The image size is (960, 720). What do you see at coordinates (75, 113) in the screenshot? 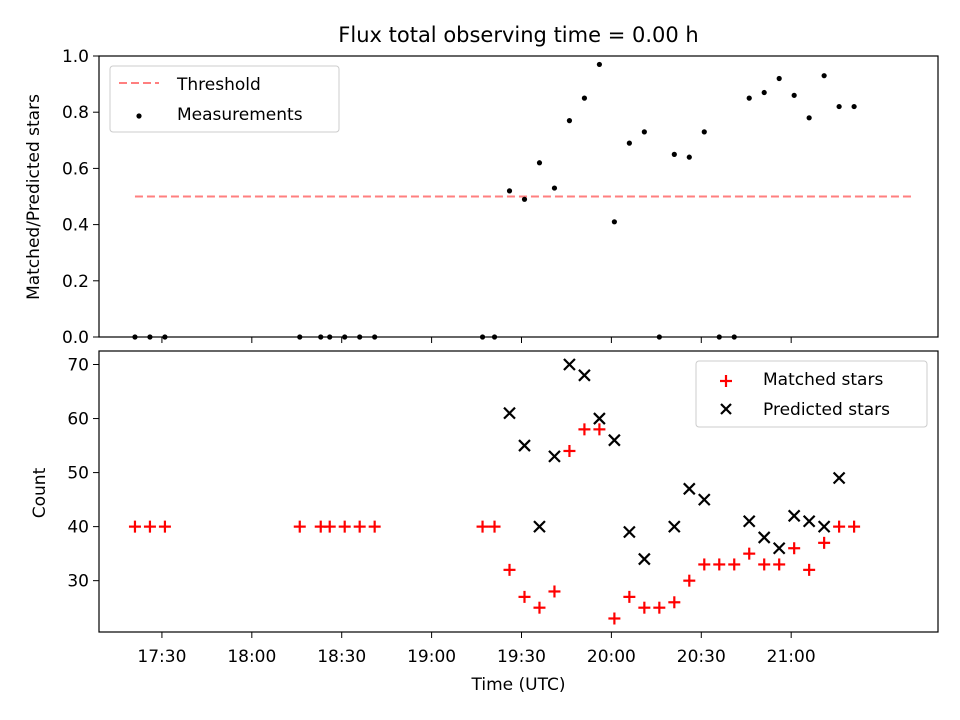
I see `top-y-tick-label: 0.8` at bounding box center [75, 113].